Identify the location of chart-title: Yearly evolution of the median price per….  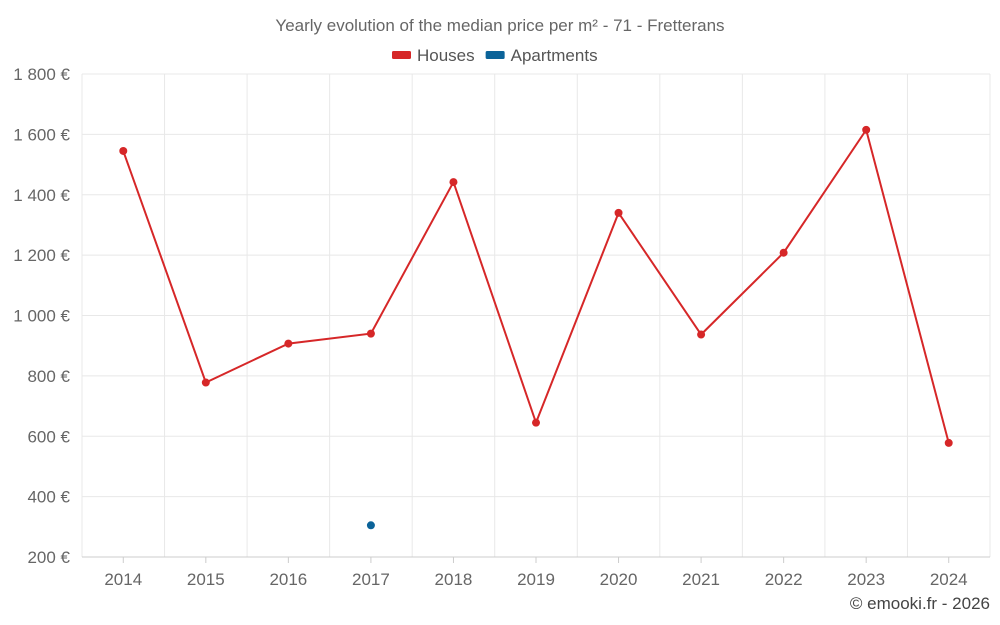
(499, 25).